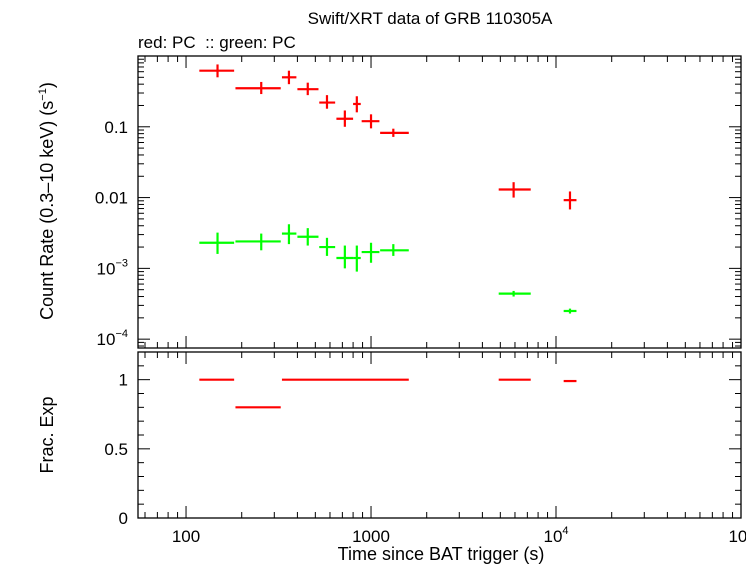 The image size is (746, 568). I want to click on y-tick-label: 0.01, so click(111, 198).